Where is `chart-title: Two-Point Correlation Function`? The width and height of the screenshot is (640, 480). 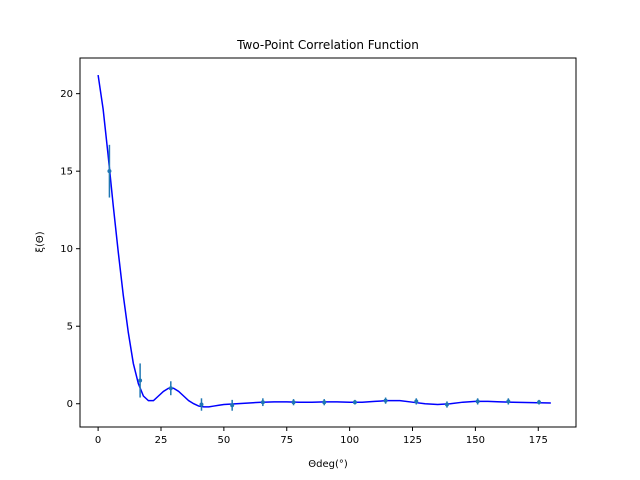
chart-title: Two-Point Correlation Function is located at coordinates (327, 45).